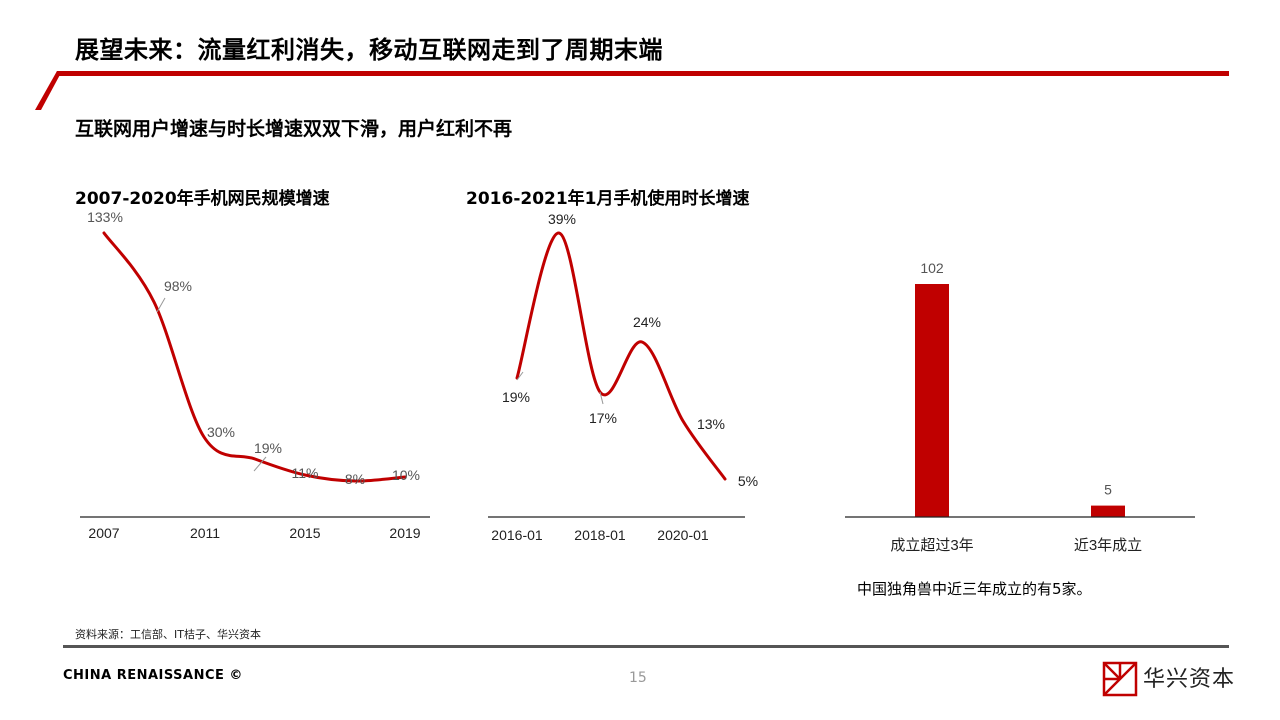 The height and width of the screenshot is (720, 1280). I want to click on chart3-note: 中国独角兽中近三年成立的有5家。, so click(974, 589).